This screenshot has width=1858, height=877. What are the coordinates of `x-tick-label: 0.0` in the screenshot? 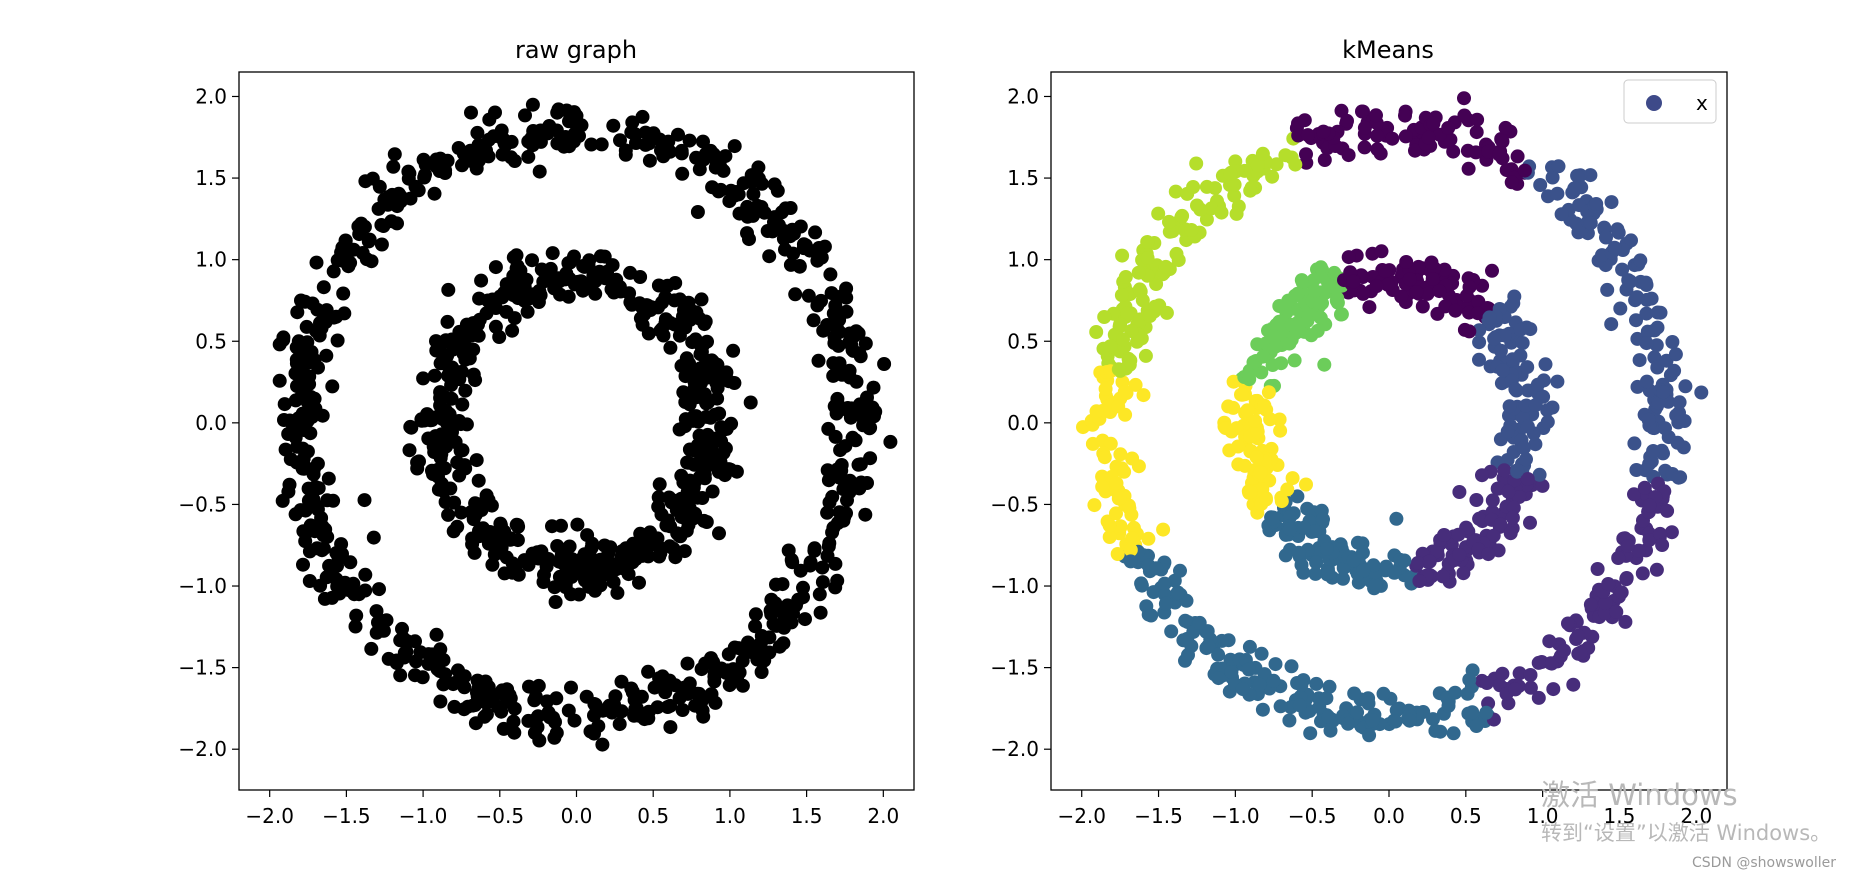 It's located at (577, 816).